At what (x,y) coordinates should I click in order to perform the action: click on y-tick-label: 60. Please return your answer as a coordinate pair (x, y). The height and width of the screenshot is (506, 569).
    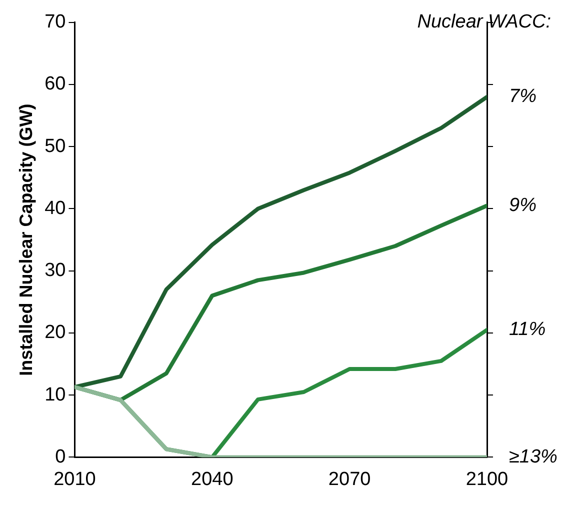
    Looking at the image, I should click on (55, 84).